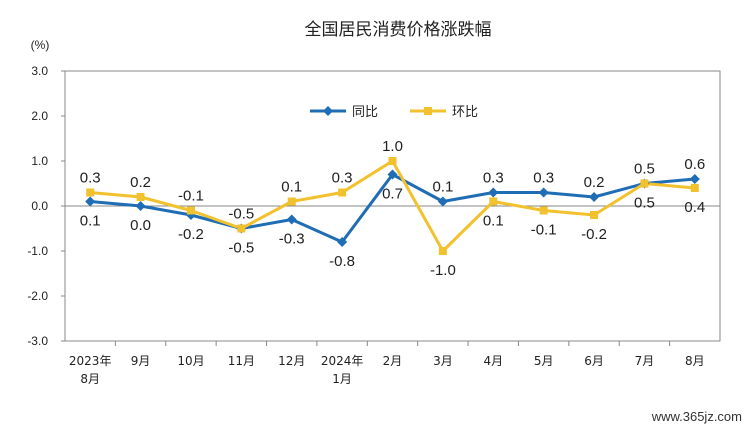  What do you see at coordinates (342, 261) in the screenshot?
I see `data-label: -0.8` at bounding box center [342, 261].